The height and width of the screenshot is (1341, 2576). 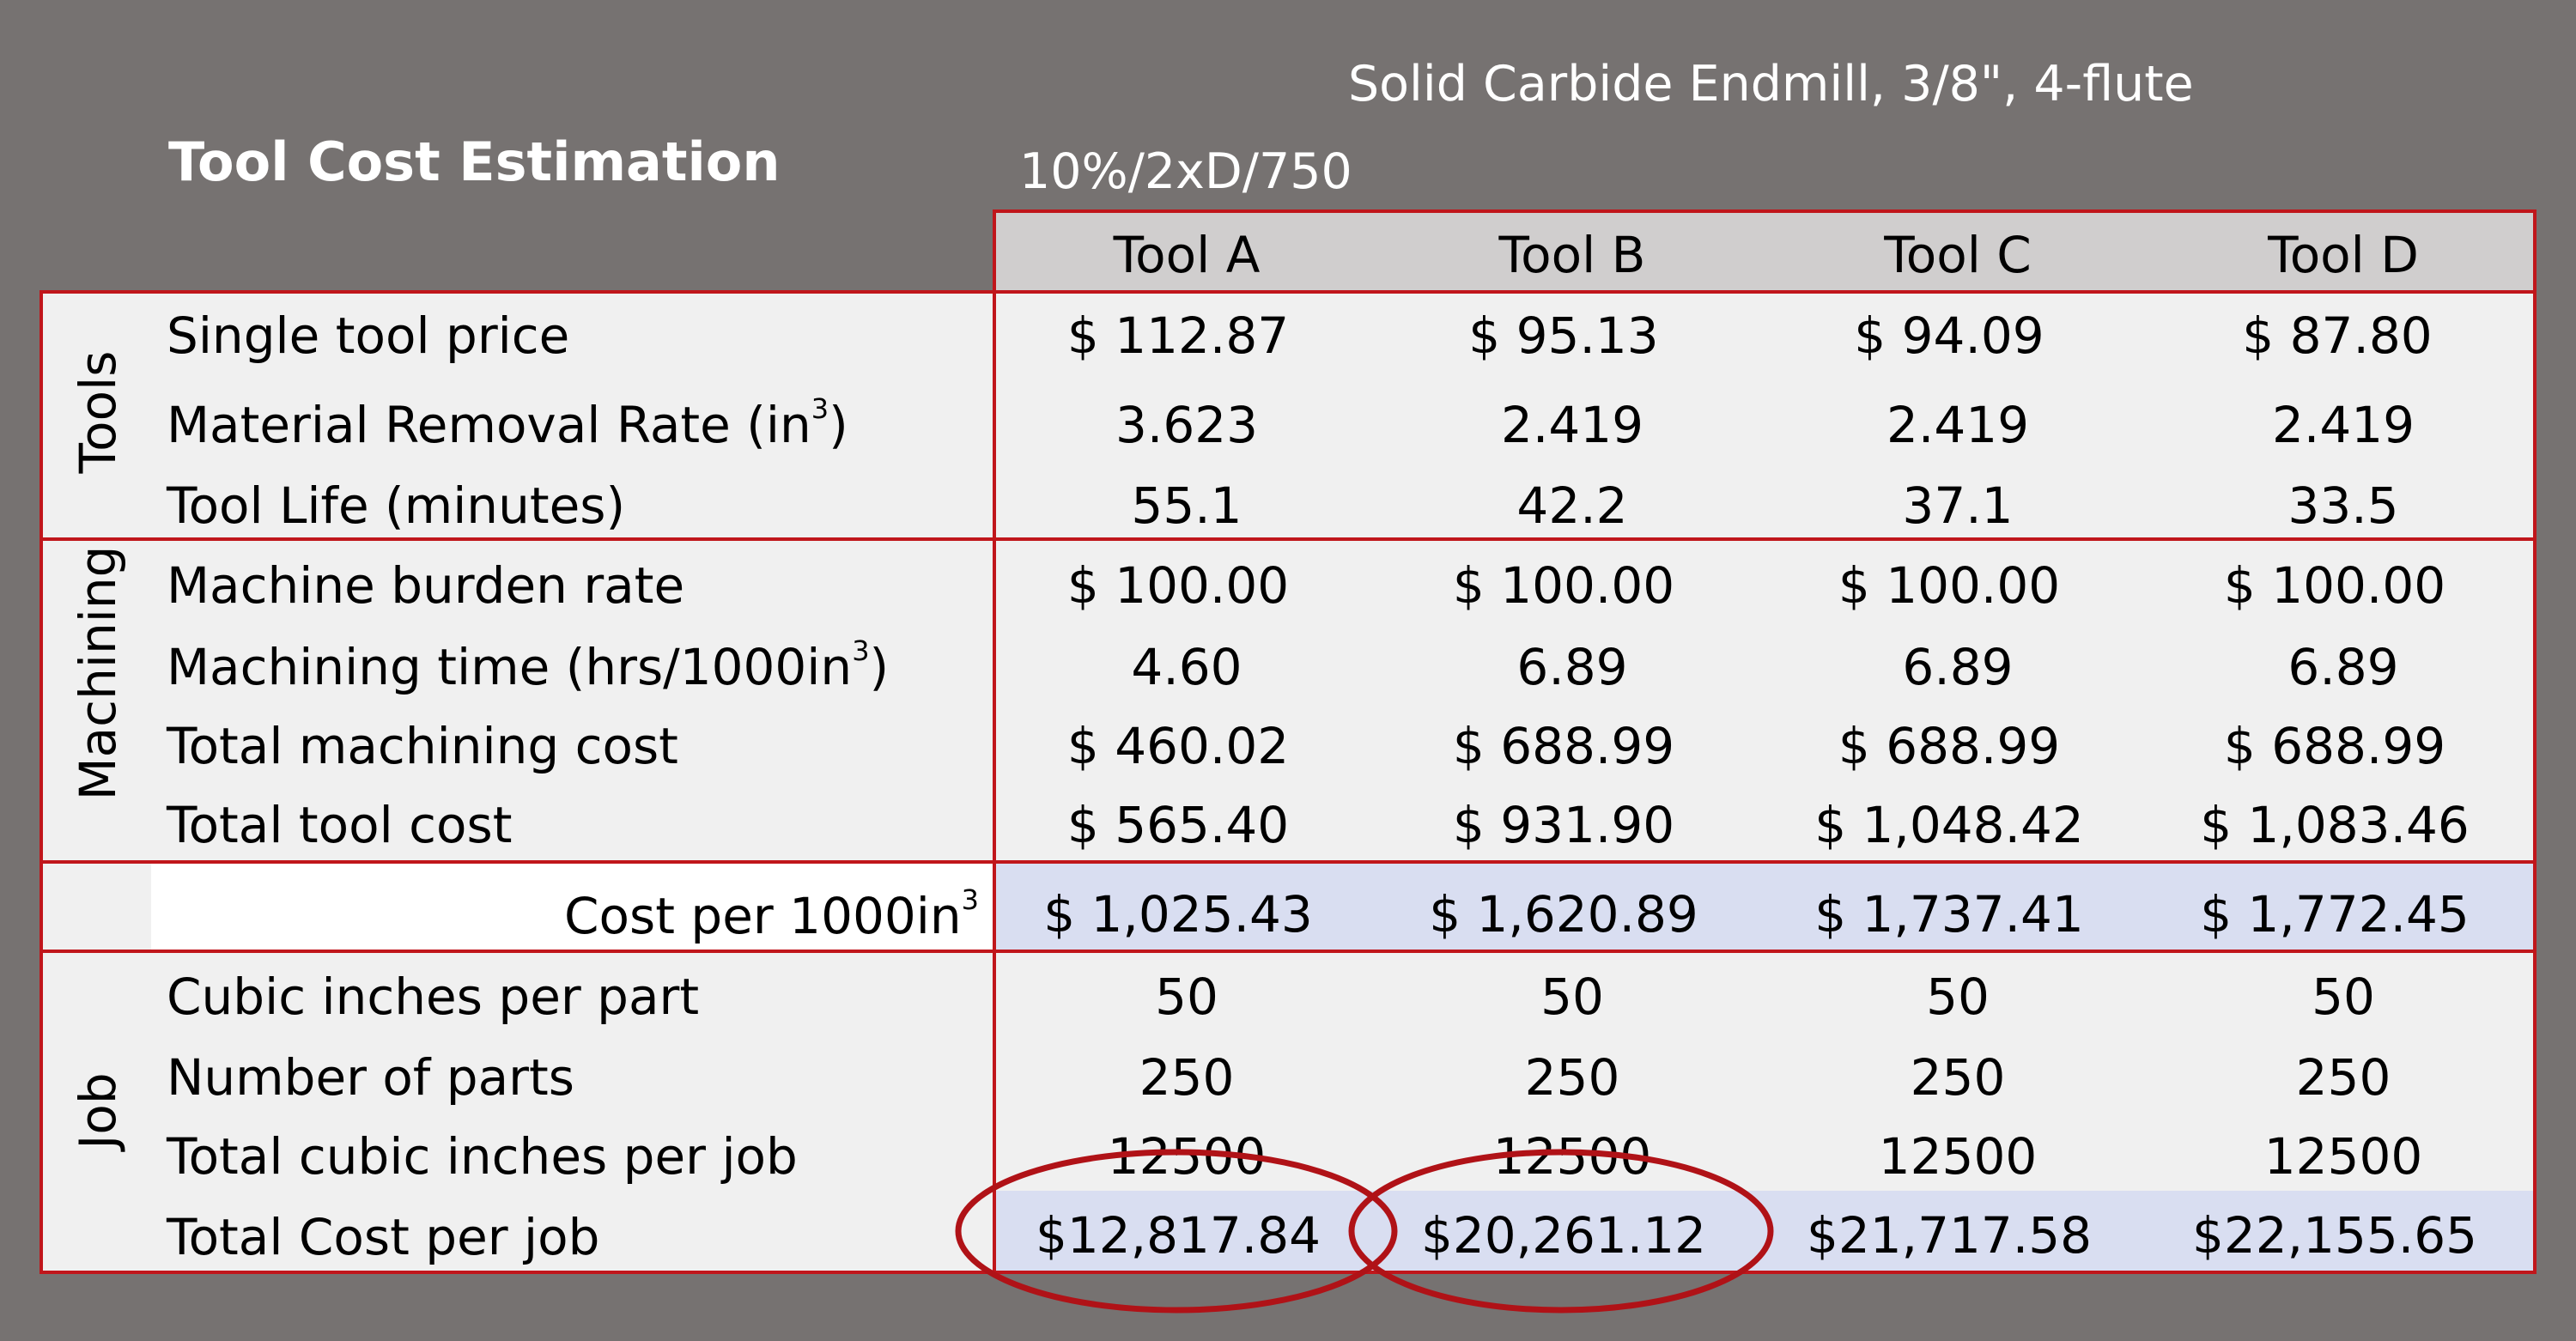 I want to click on cell-machining-time-tool-d: 6.89, so click(x=2343, y=667).